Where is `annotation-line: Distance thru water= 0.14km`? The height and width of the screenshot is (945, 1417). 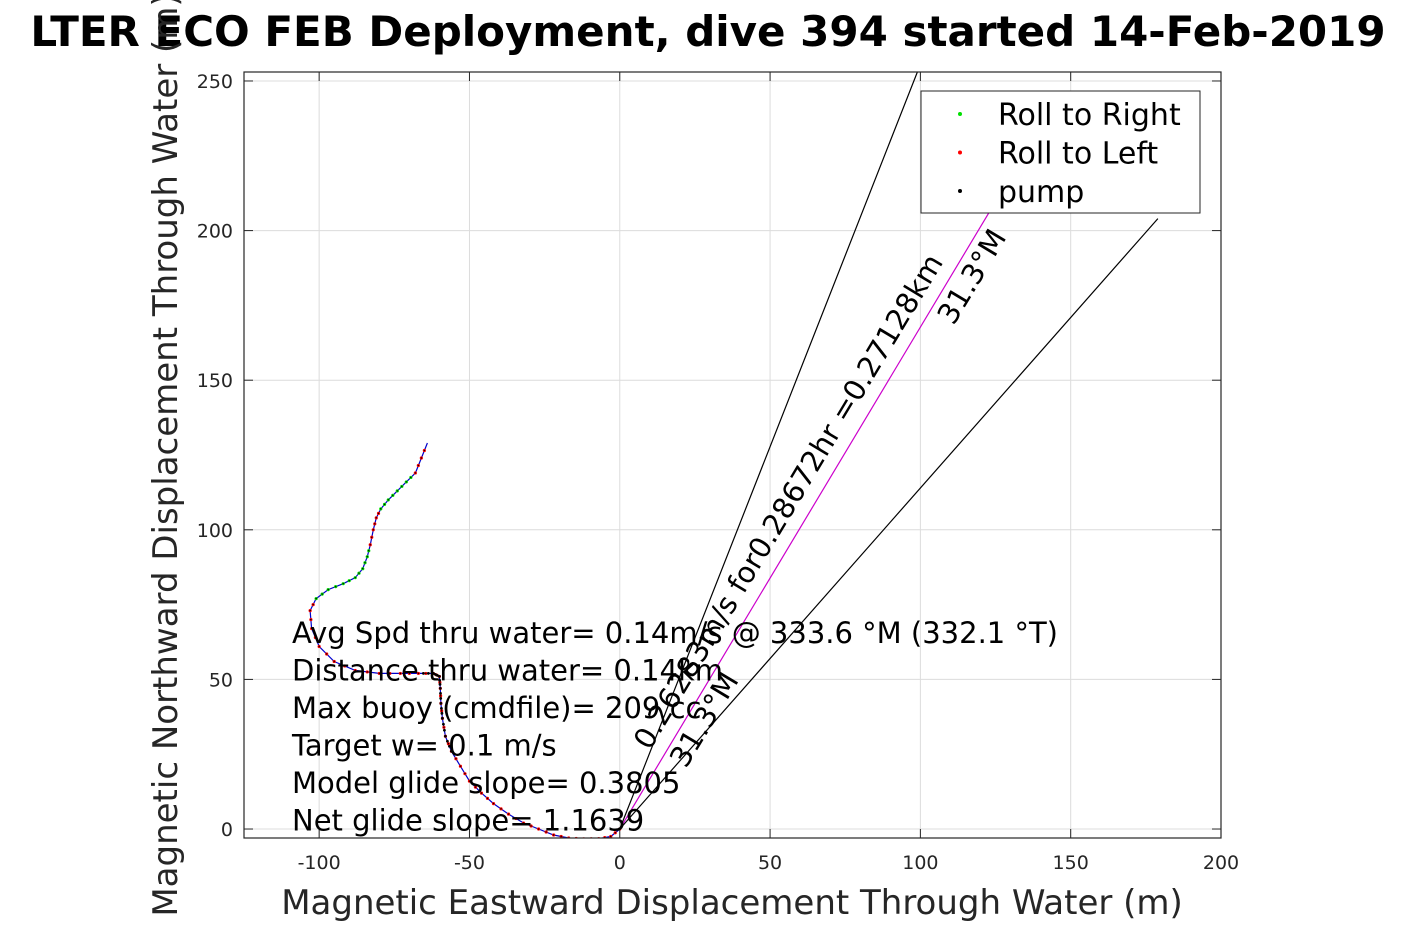
annotation-line: Distance thru water= 0.14km is located at coordinates (507, 671).